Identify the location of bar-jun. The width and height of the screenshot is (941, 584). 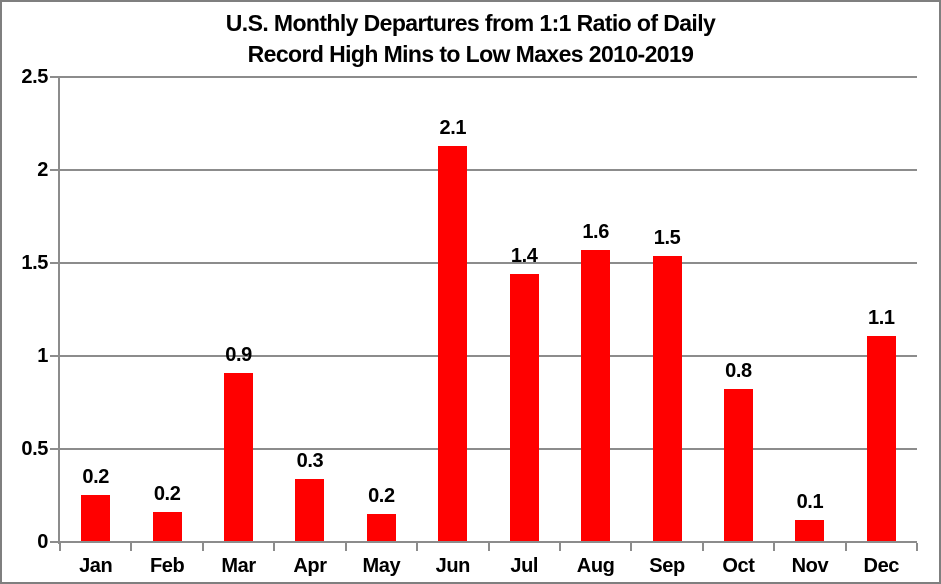
(453, 344).